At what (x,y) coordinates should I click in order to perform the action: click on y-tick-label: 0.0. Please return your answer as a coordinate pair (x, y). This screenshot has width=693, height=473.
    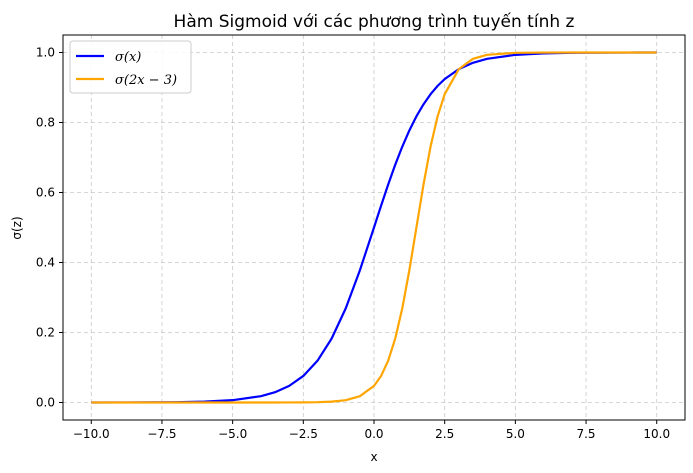
    Looking at the image, I should click on (45, 403).